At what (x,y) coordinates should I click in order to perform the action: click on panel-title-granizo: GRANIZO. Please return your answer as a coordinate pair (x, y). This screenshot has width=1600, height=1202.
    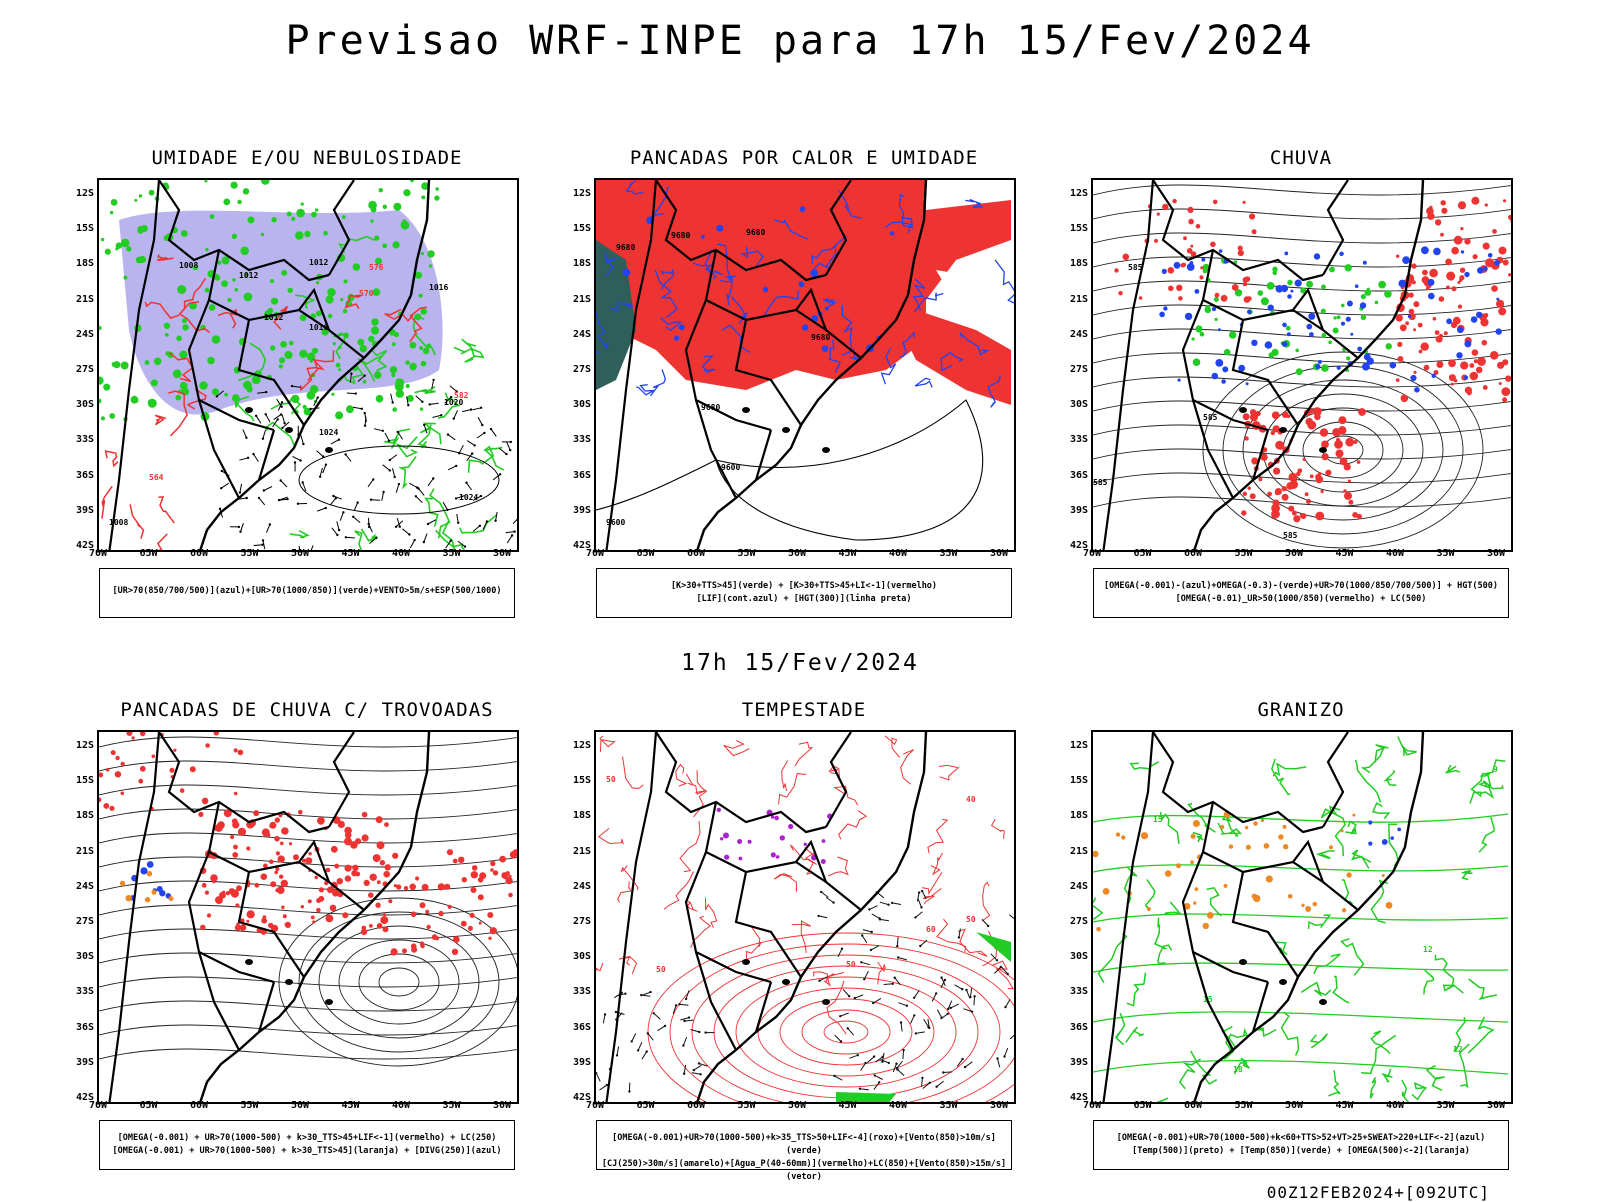
    Looking at the image, I should click on (1301, 710).